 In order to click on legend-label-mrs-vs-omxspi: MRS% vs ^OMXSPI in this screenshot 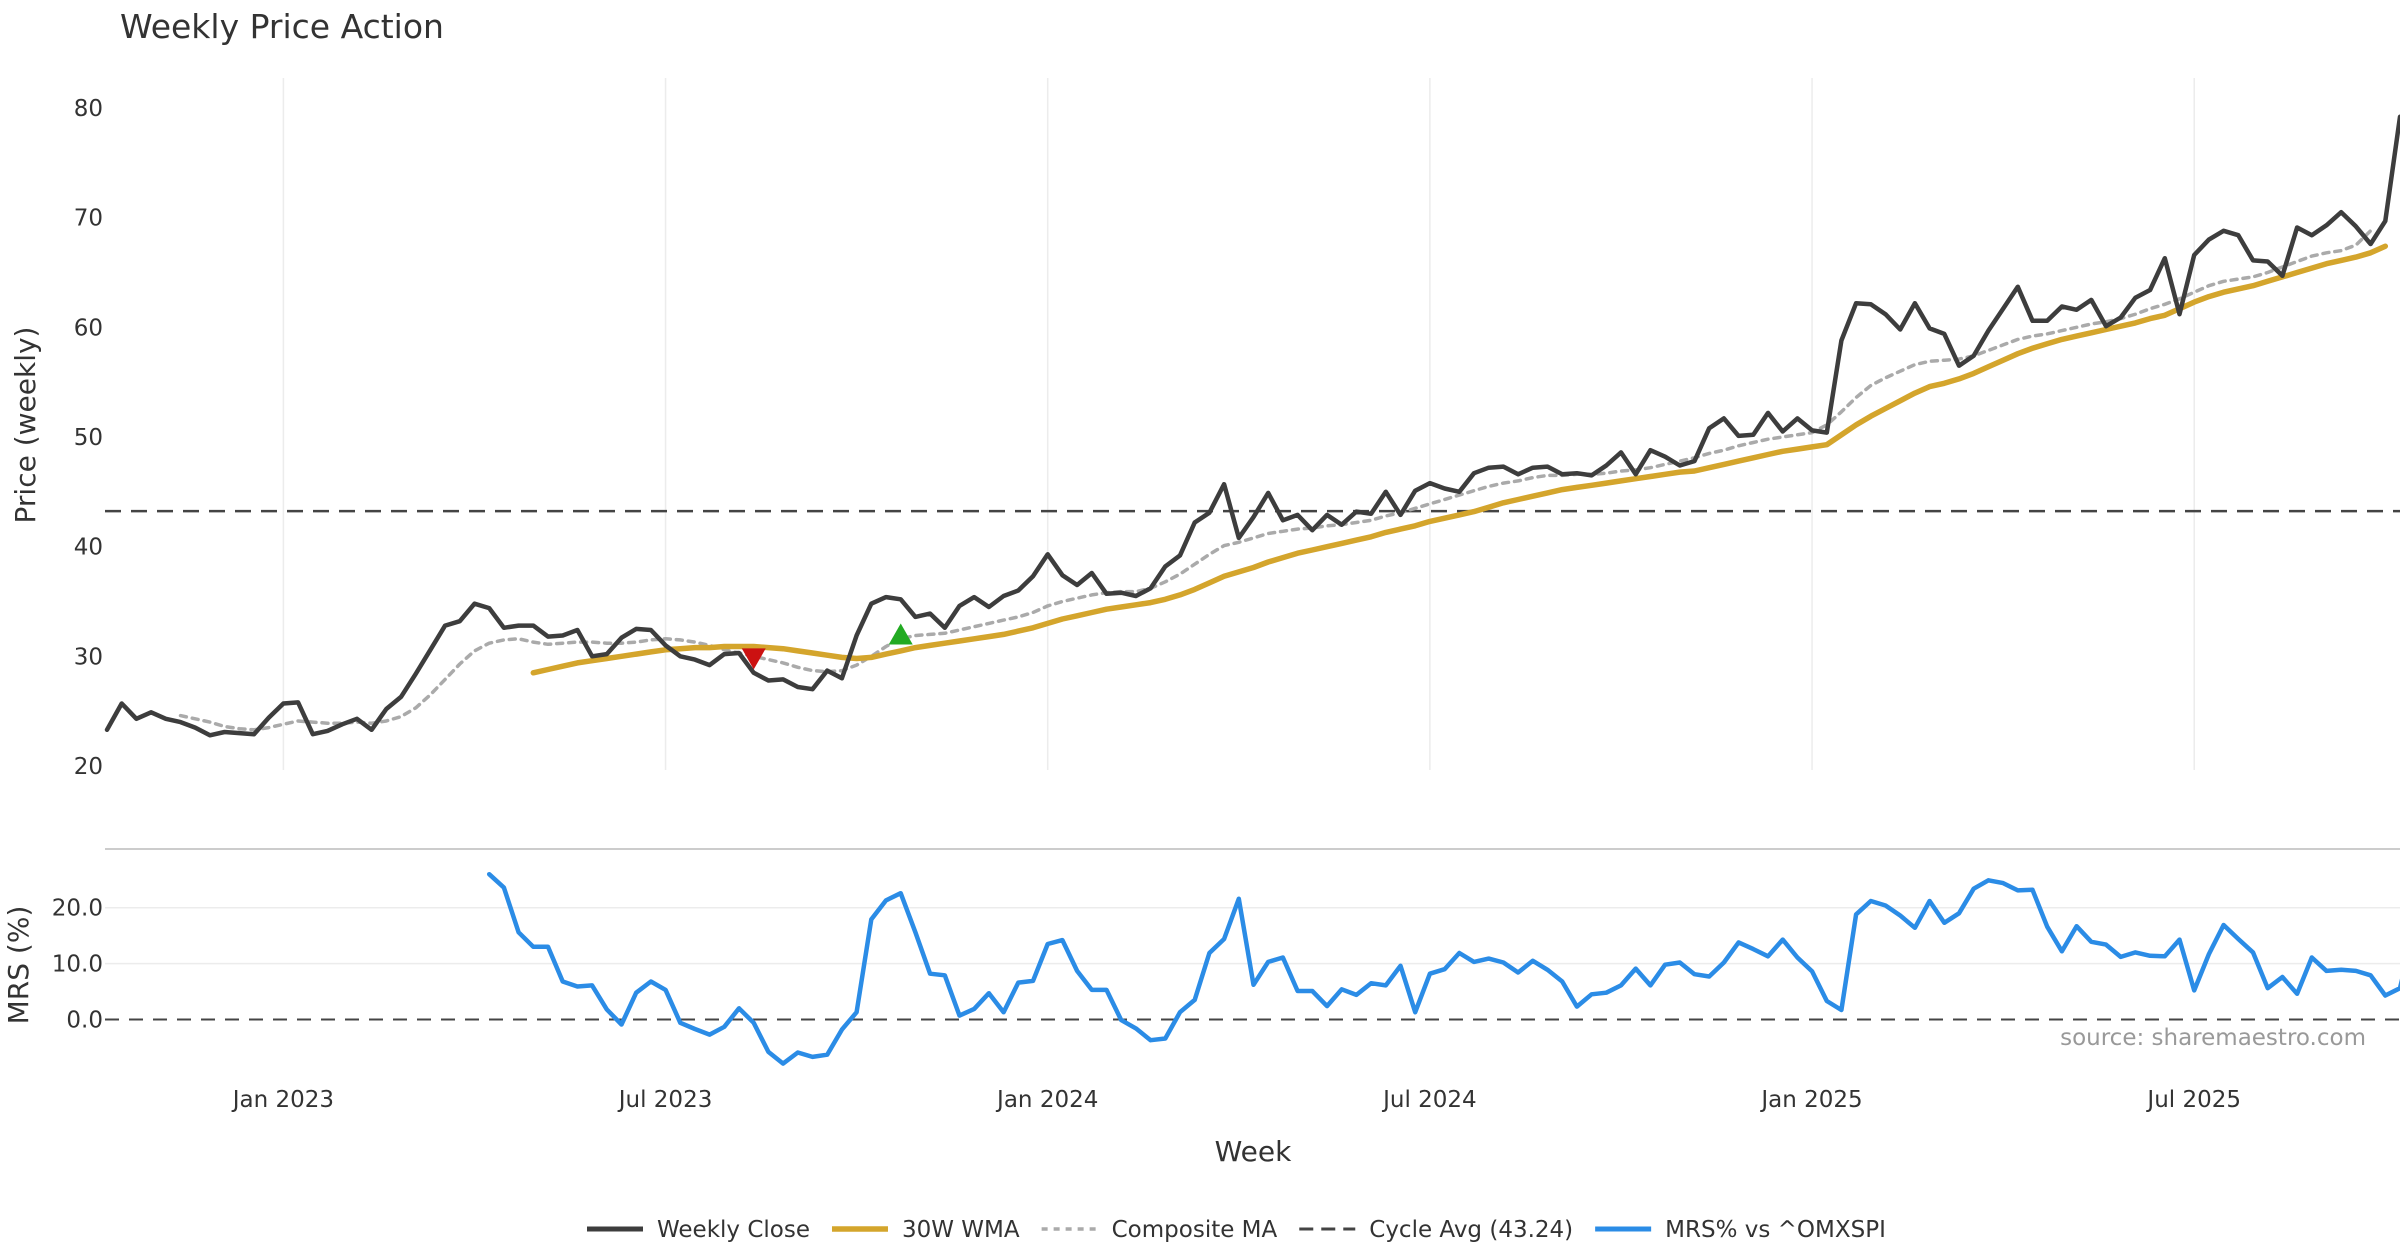, I will do `click(1775, 1230)`.